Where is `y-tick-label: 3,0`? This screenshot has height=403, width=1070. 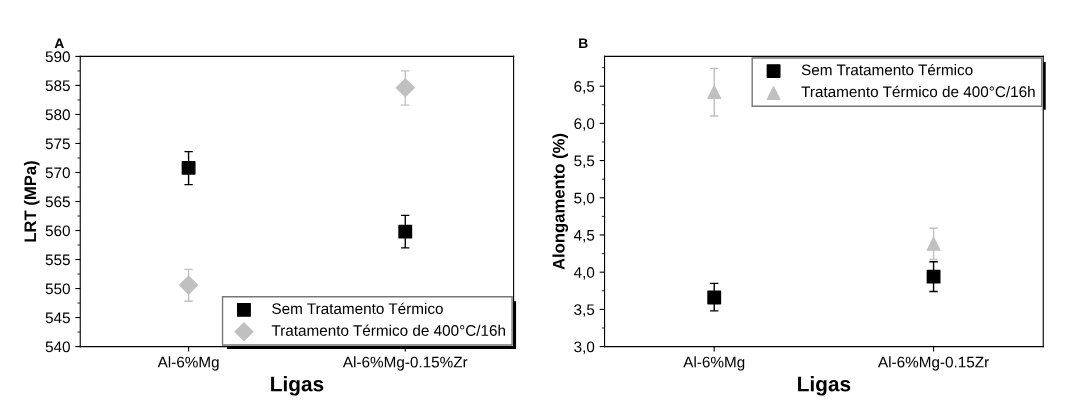
y-tick-label: 3,0 is located at coordinates (584, 348).